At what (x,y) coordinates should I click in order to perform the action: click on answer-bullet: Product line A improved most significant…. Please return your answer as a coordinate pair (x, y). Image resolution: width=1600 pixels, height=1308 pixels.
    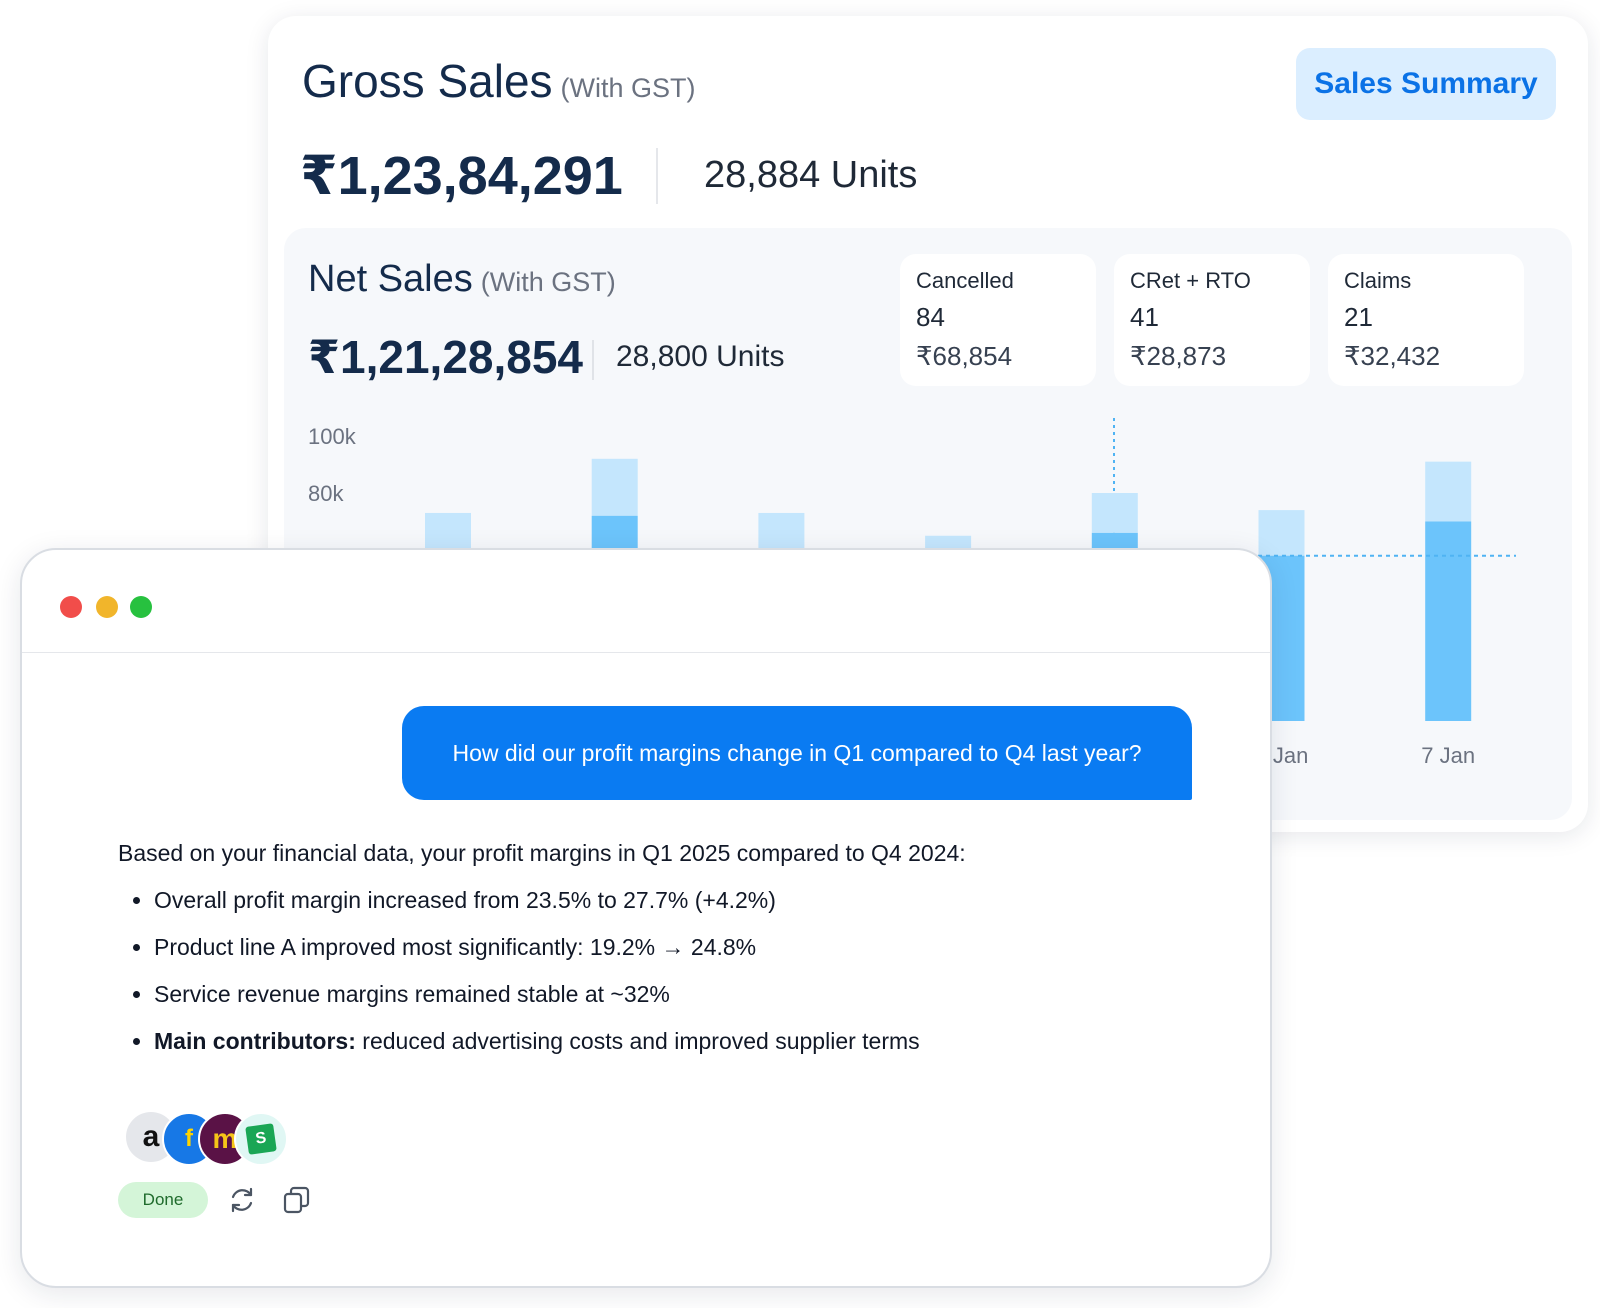
    Looking at the image, I should click on (676, 947).